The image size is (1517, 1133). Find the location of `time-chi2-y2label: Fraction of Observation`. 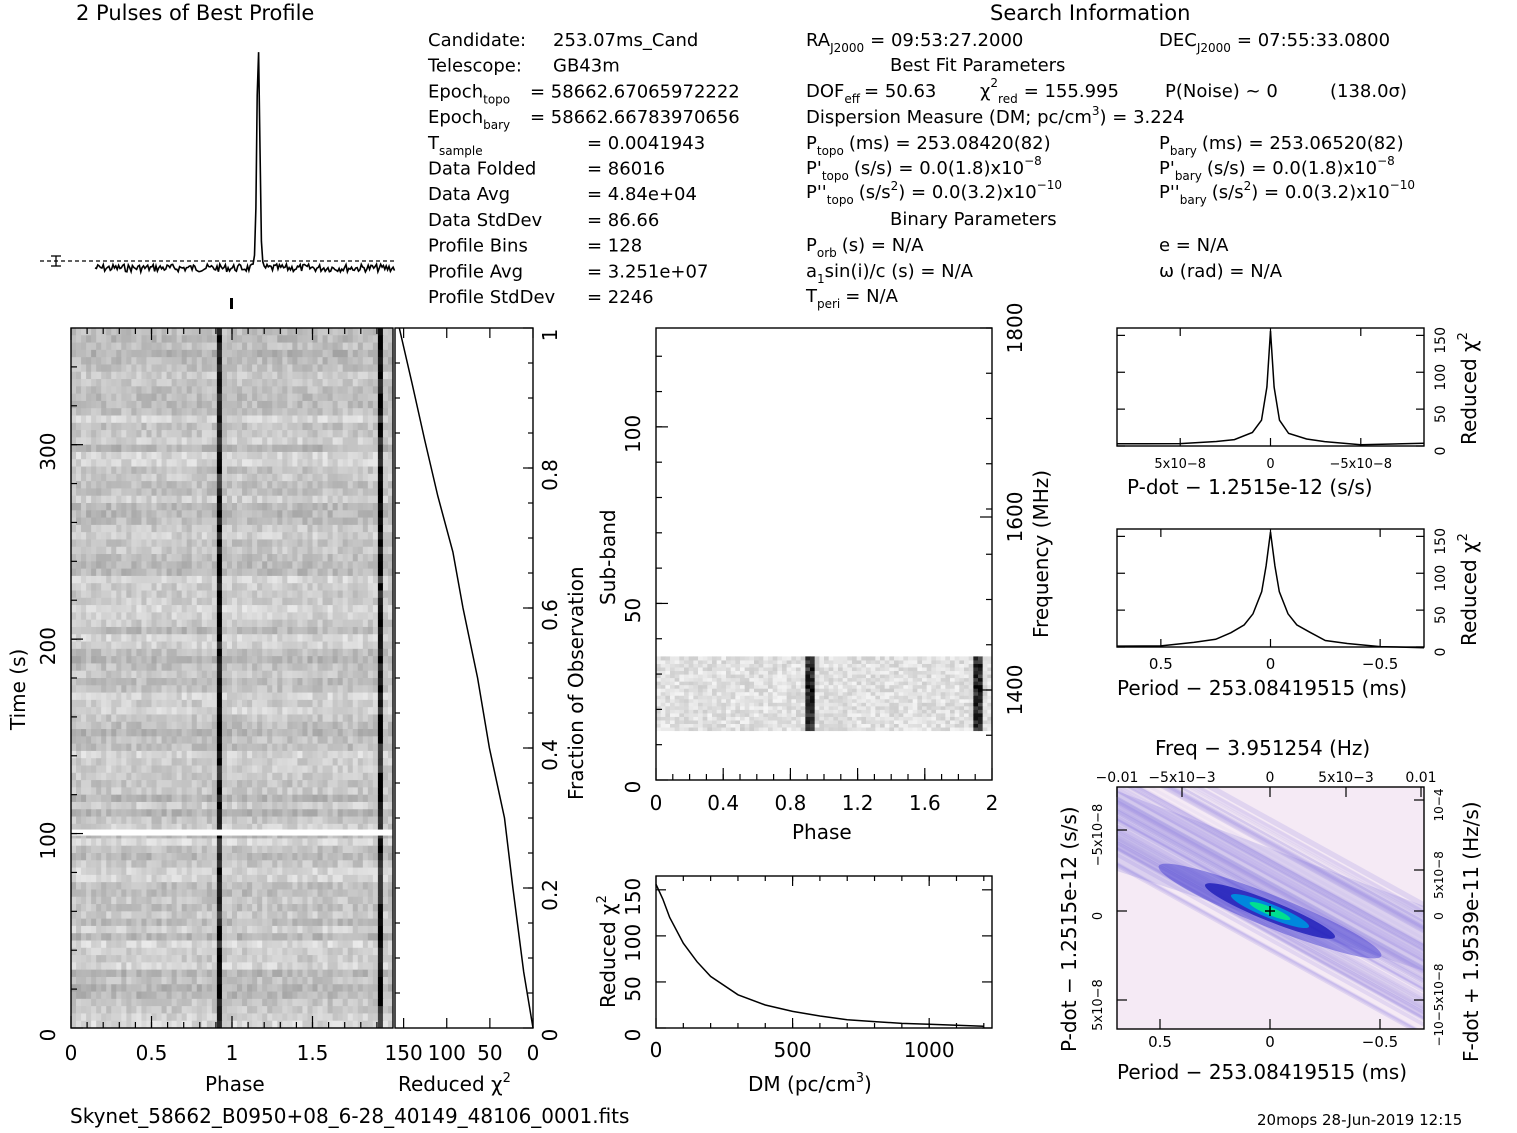

time-chi2-y2label: Fraction of Observation is located at coordinates (576, 683).